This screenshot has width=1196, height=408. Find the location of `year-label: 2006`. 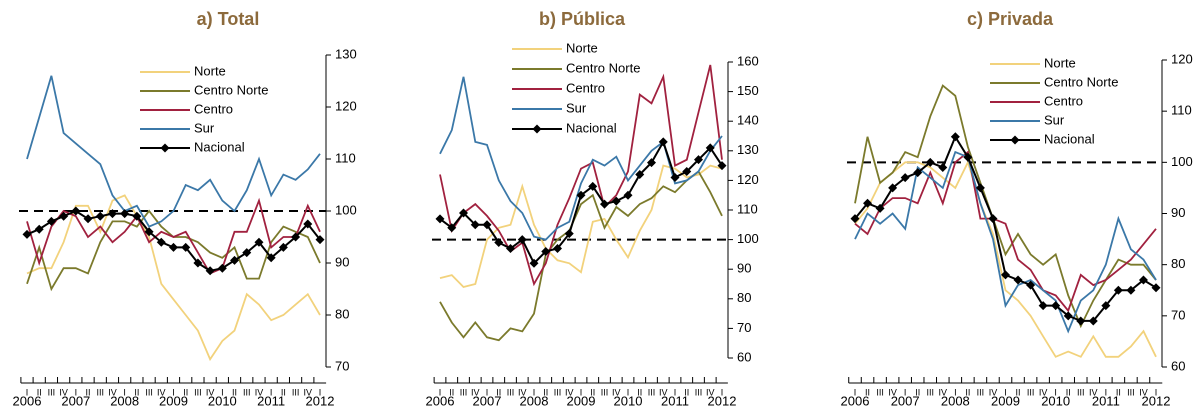

year-label: 2006 is located at coordinates (440, 400).